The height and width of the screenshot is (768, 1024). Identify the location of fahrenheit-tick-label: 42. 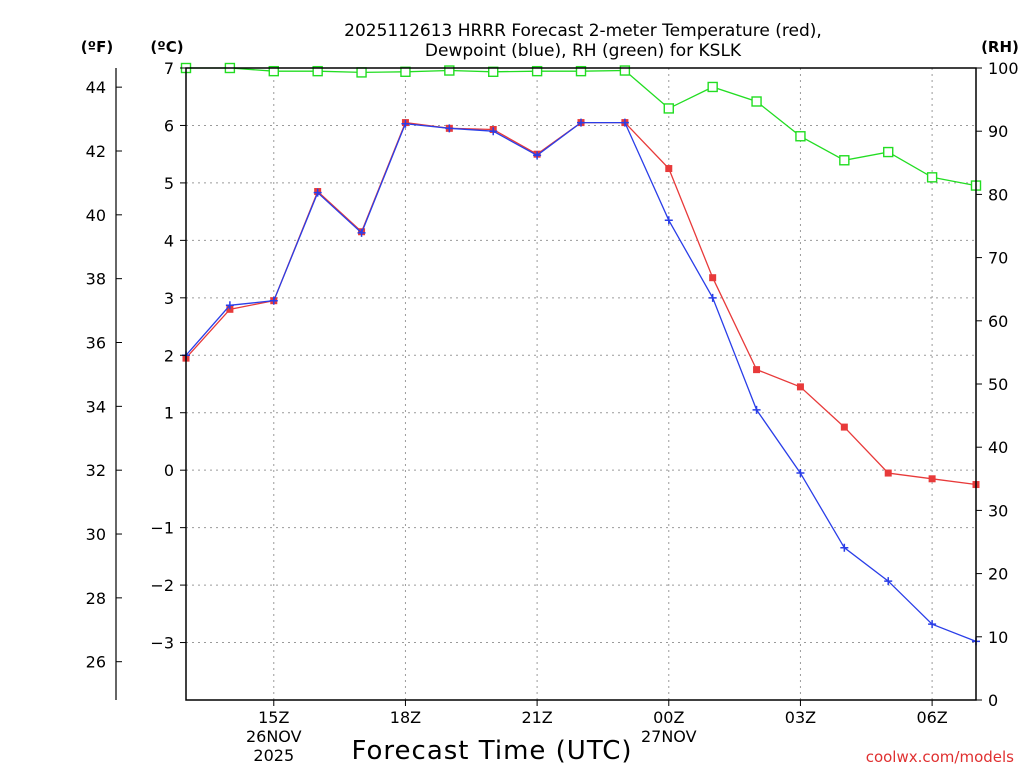
(96, 151).